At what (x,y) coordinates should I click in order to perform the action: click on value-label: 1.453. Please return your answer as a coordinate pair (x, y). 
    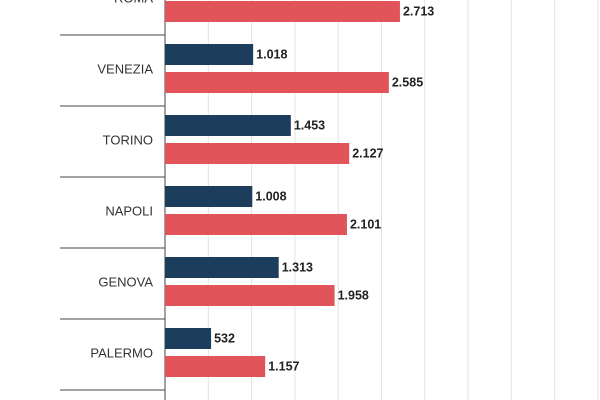
    Looking at the image, I should click on (309, 125).